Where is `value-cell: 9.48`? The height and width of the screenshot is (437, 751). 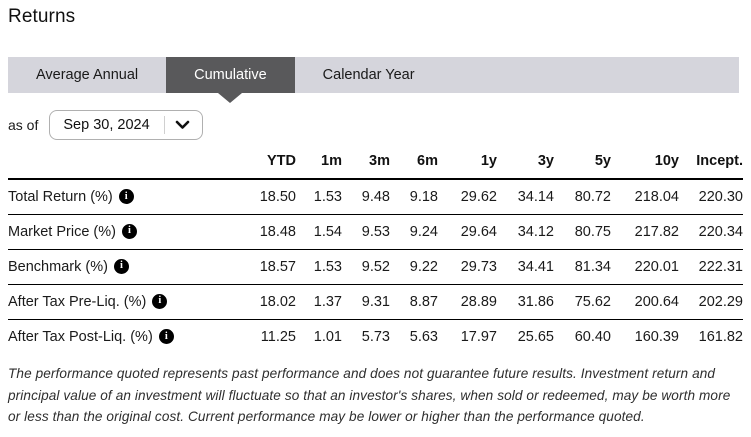 value-cell: 9.48 is located at coordinates (375, 196).